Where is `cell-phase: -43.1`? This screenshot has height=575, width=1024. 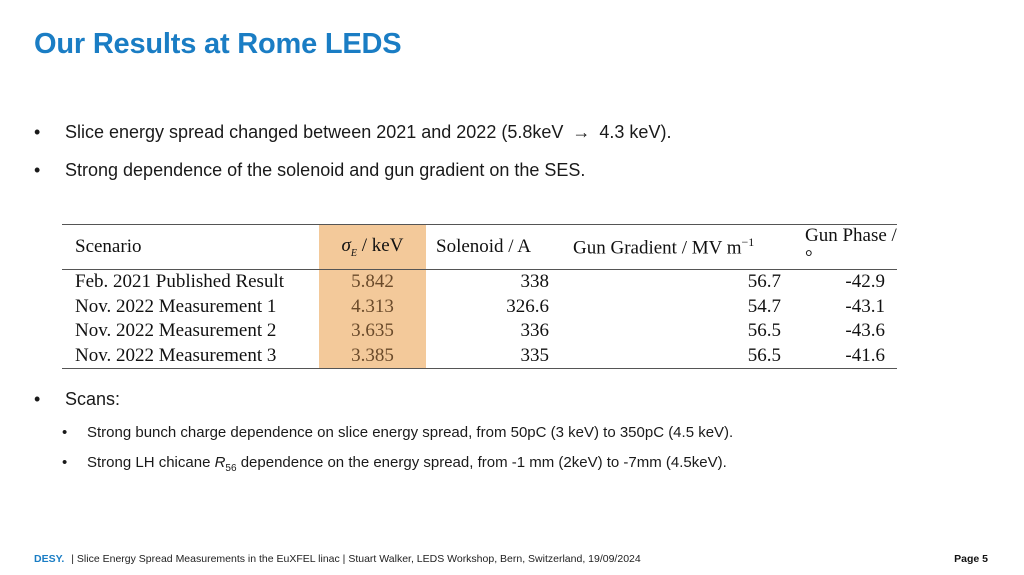 cell-phase: -43.1 is located at coordinates (865, 306).